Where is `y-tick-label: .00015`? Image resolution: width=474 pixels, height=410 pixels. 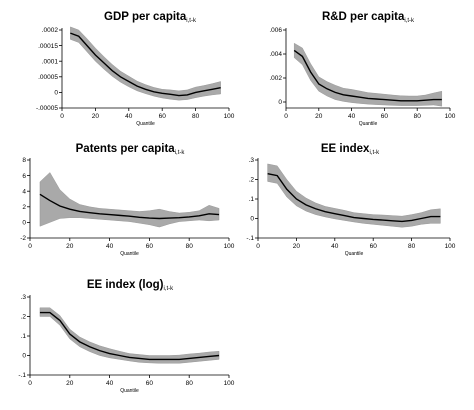
y-tick-label: .00015 is located at coordinates (48, 46).